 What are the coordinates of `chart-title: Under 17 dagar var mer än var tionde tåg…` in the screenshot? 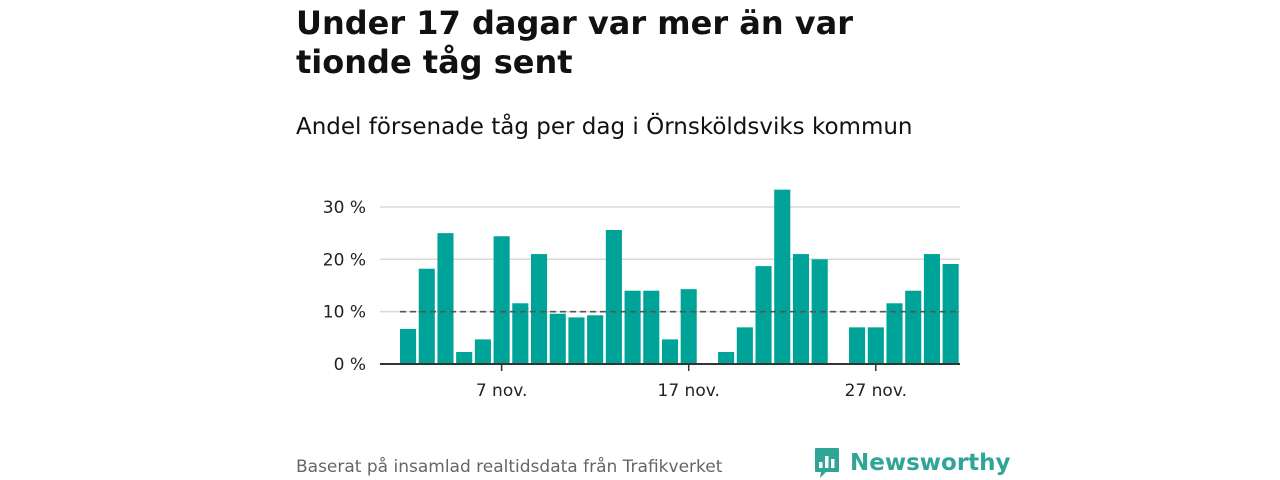 It's located at (574, 42).